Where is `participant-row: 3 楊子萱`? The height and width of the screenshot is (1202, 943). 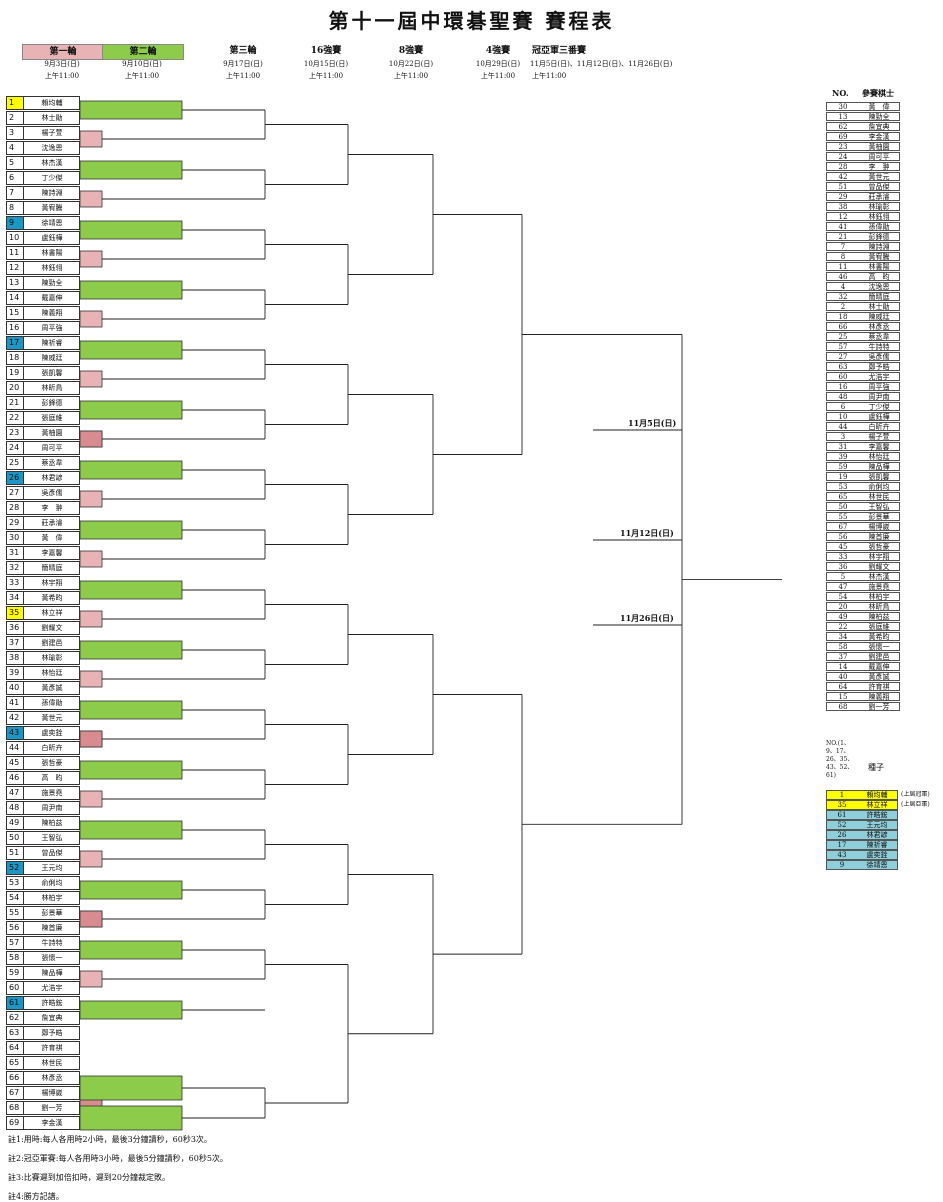 participant-row: 3 楊子萱 is located at coordinates (863, 436).